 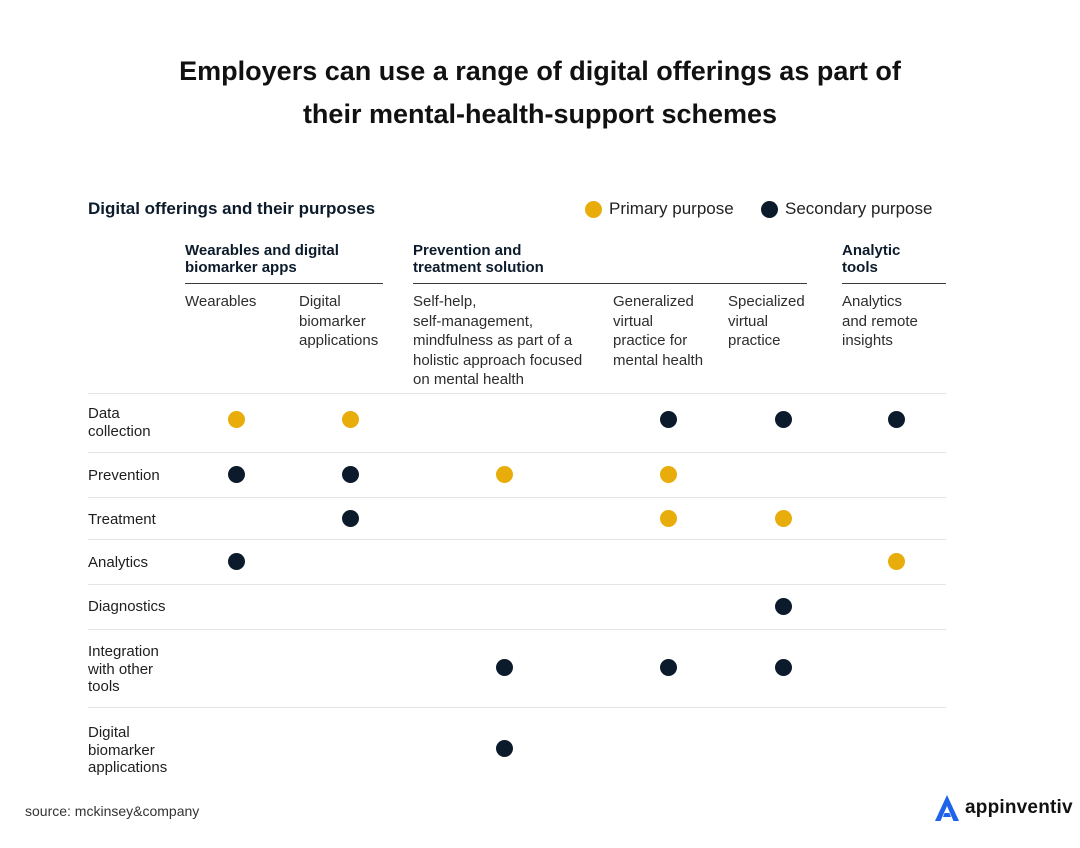 I want to click on row-label-4: Analytics, so click(x=118, y=563).